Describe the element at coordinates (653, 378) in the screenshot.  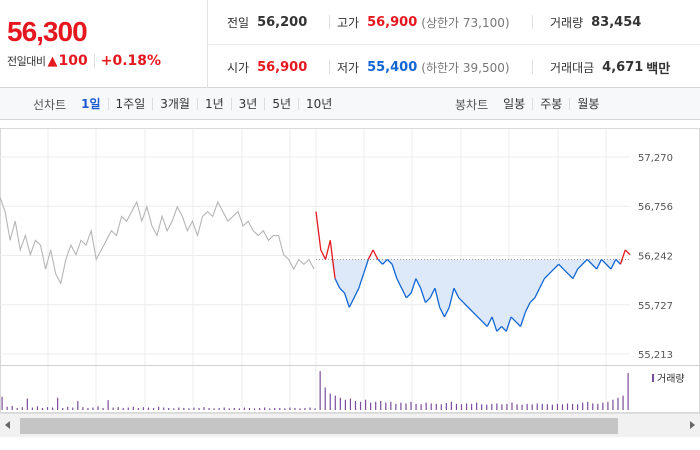
I see `volume-legend-swatch` at that location.